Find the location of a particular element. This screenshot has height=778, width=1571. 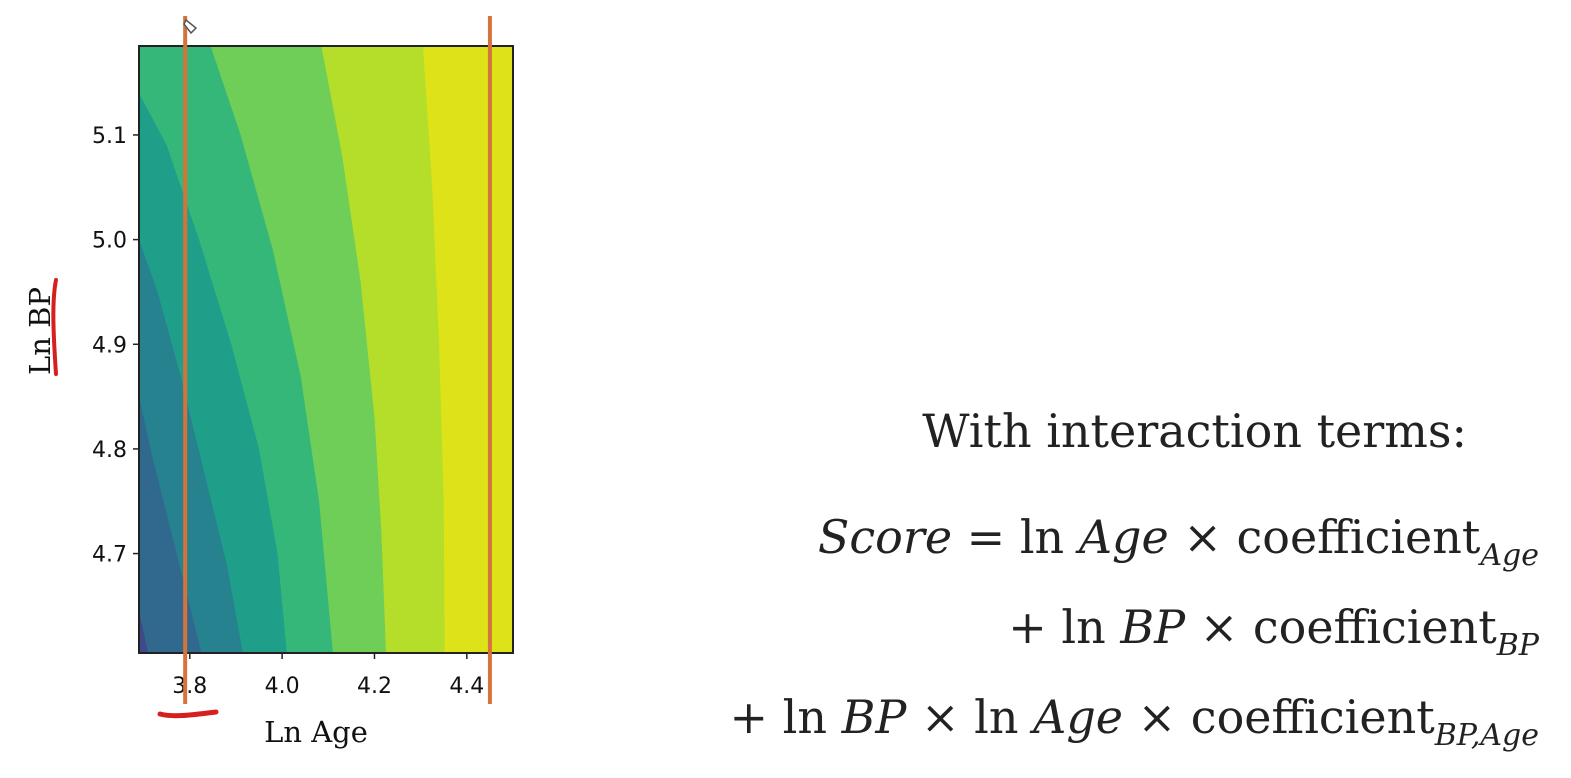

pen-cursor-icon is located at coordinates (190, 26).